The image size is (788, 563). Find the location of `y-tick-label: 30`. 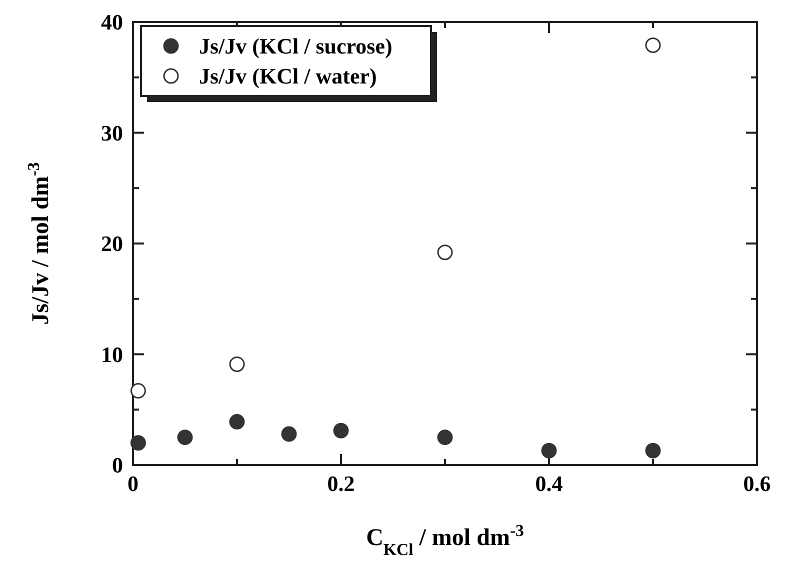

y-tick-label: 30 is located at coordinates (112, 133).